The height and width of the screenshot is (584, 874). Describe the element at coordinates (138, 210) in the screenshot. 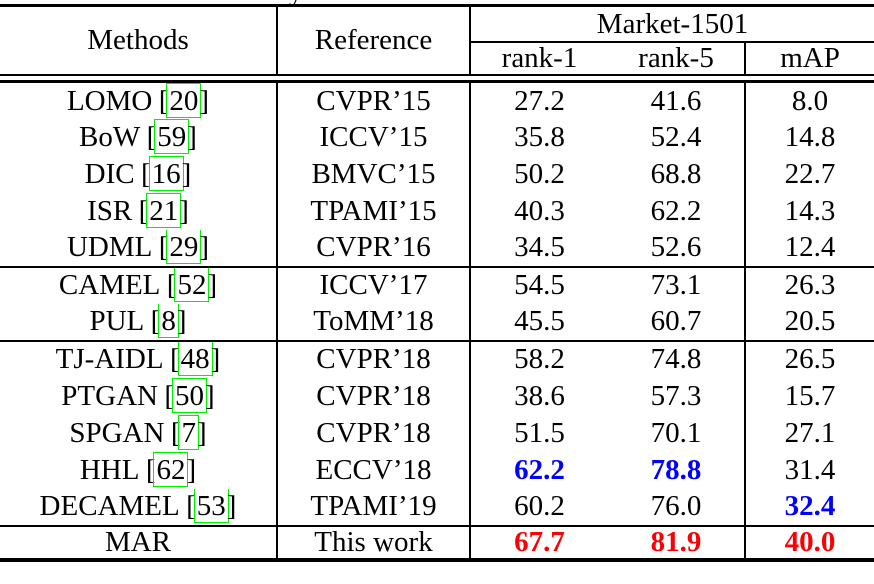

I see `method-cell: ISR [21]` at that location.